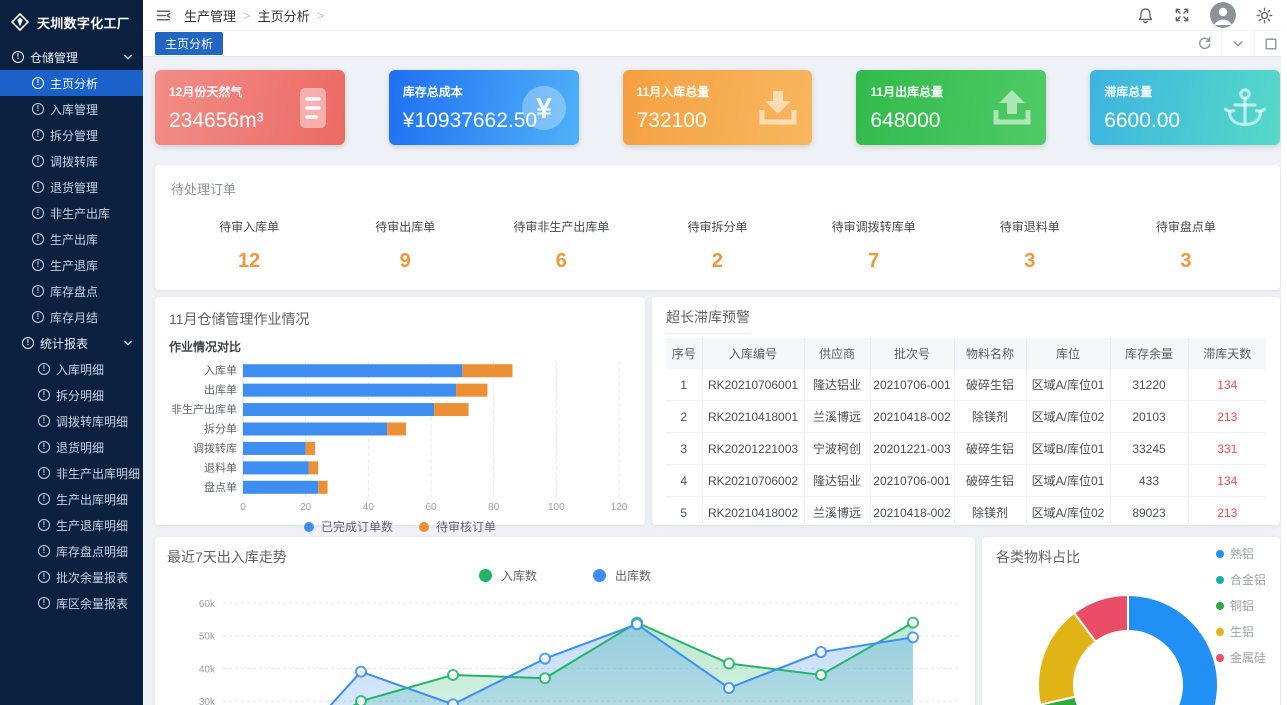  Describe the element at coordinates (71, 525) in the screenshot. I see `sidebar-item-1-6: ! 生产退库明细` at that location.